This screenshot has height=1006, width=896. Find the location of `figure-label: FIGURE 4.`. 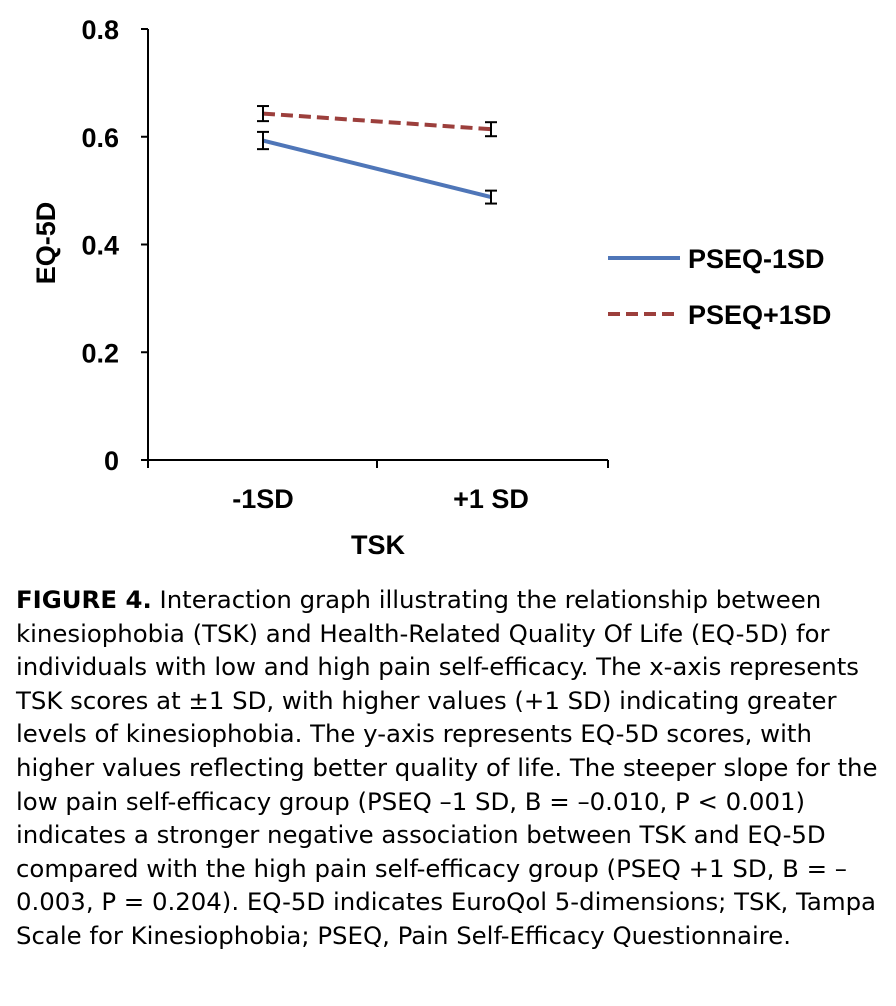

figure-label: FIGURE 4. is located at coordinates (84, 599).